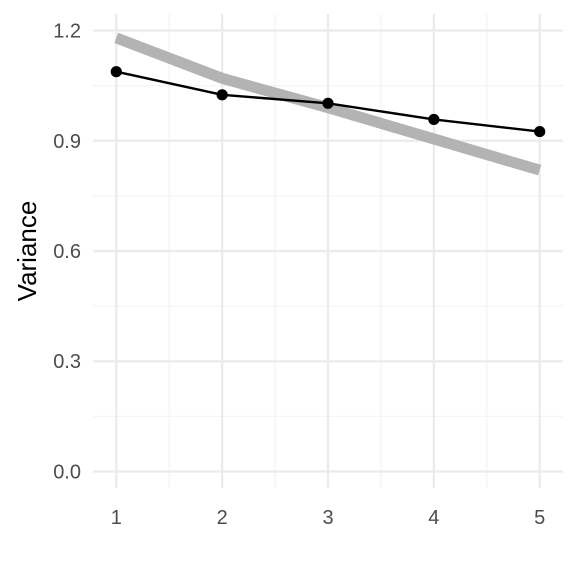 This screenshot has height=576, width=576. Describe the element at coordinates (222, 518) in the screenshot. I see `x-tick-label: 2` at that location.